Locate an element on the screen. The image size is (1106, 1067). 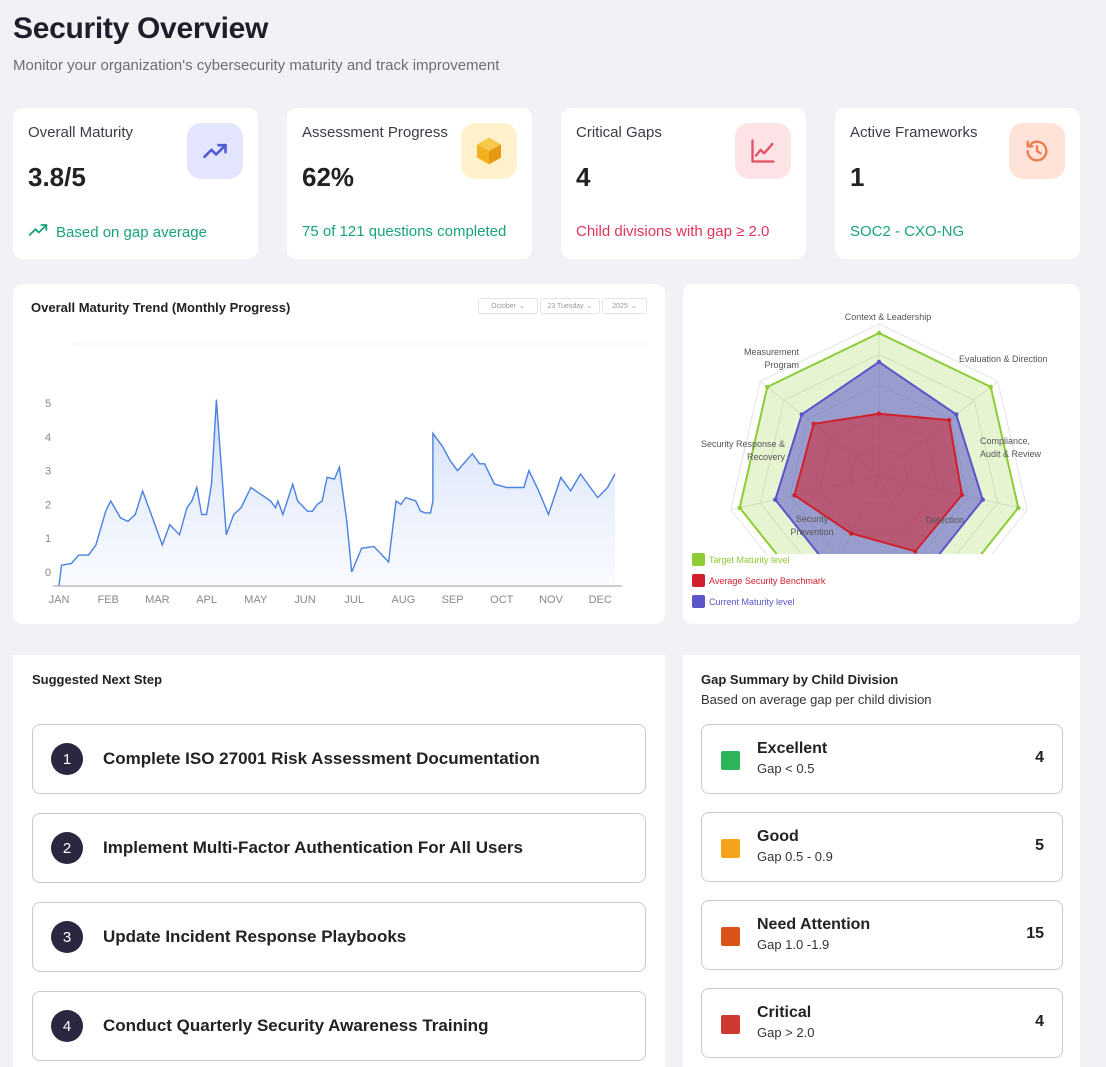
trending-up-icon is located at coordinates (215, 151).